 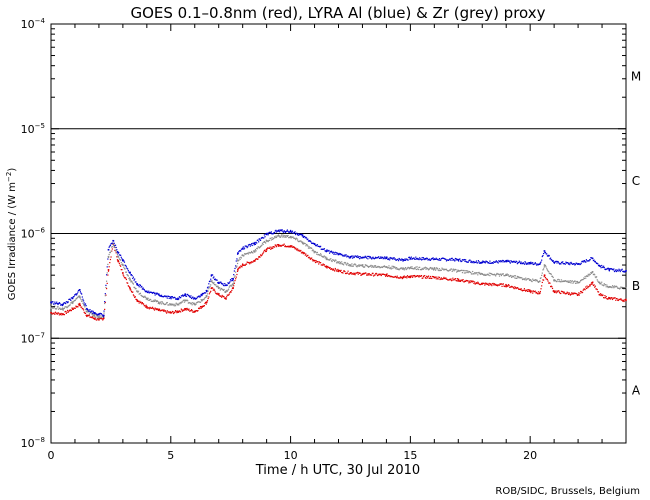 I want to click on x-tick-label: 15, so click(x=410, y=455).